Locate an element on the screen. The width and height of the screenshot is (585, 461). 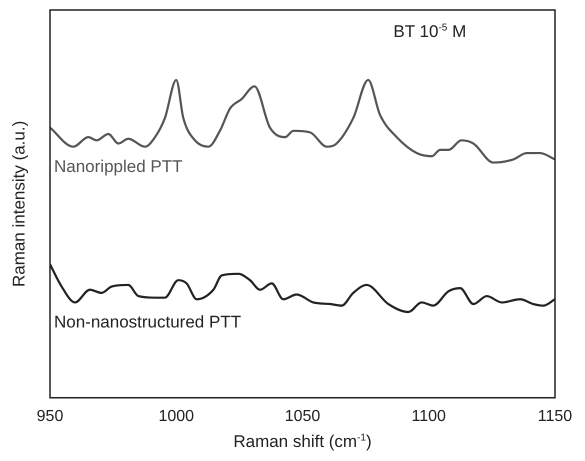
x-tick-label: 1150 is located at coordinates (555, 416).